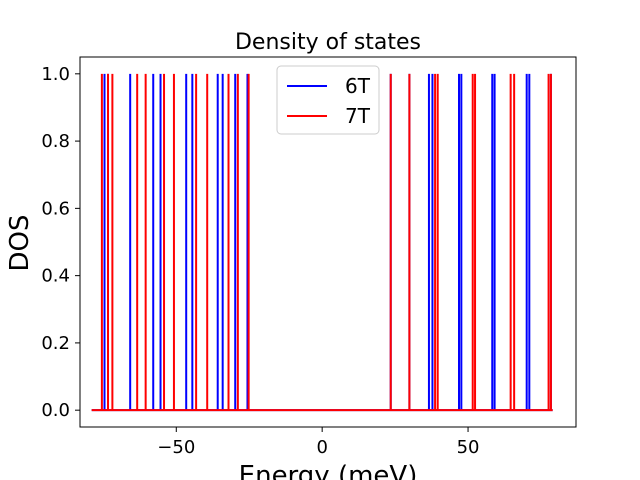 Image resolution: width=640 pixels, height=480 pixels. Describe the element at coordinates (328, 470) in the screenshot. I see `x-axis-label: Energy (meV)` at that location.